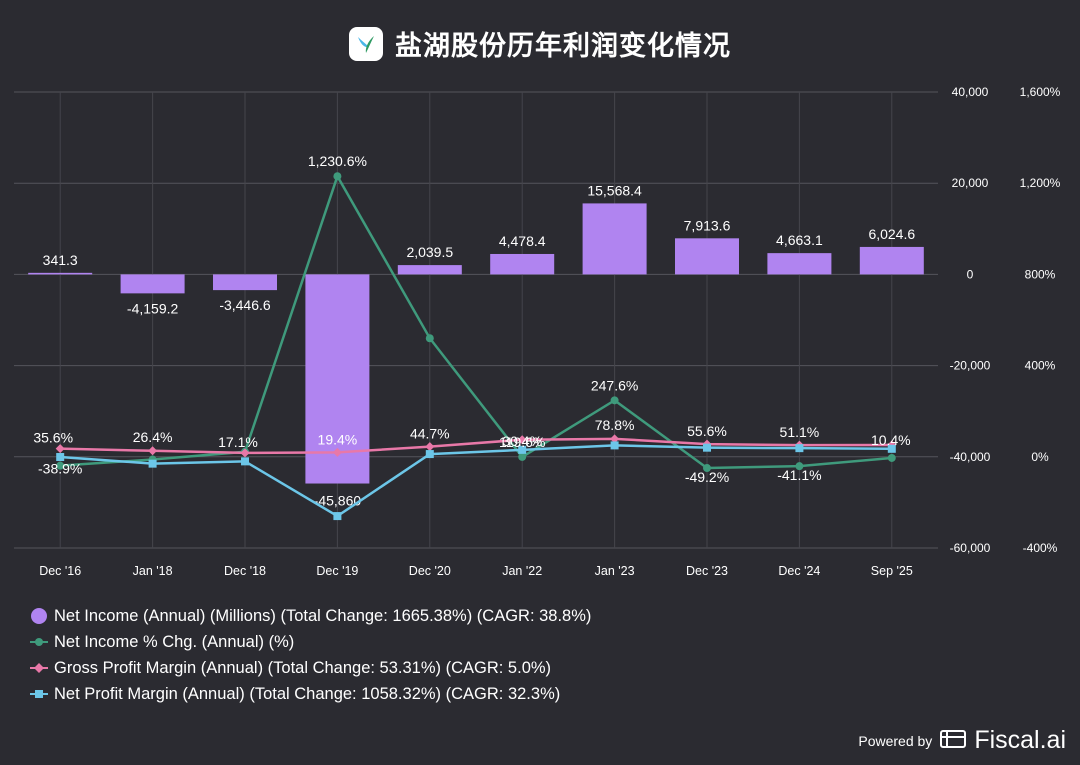 This screenshot has height=765, width=1080. What do you see at coordinates (970, 183) in the screenshot?
I see `left-axis-tick-label: 20,000` at bounding box center [970, 183].